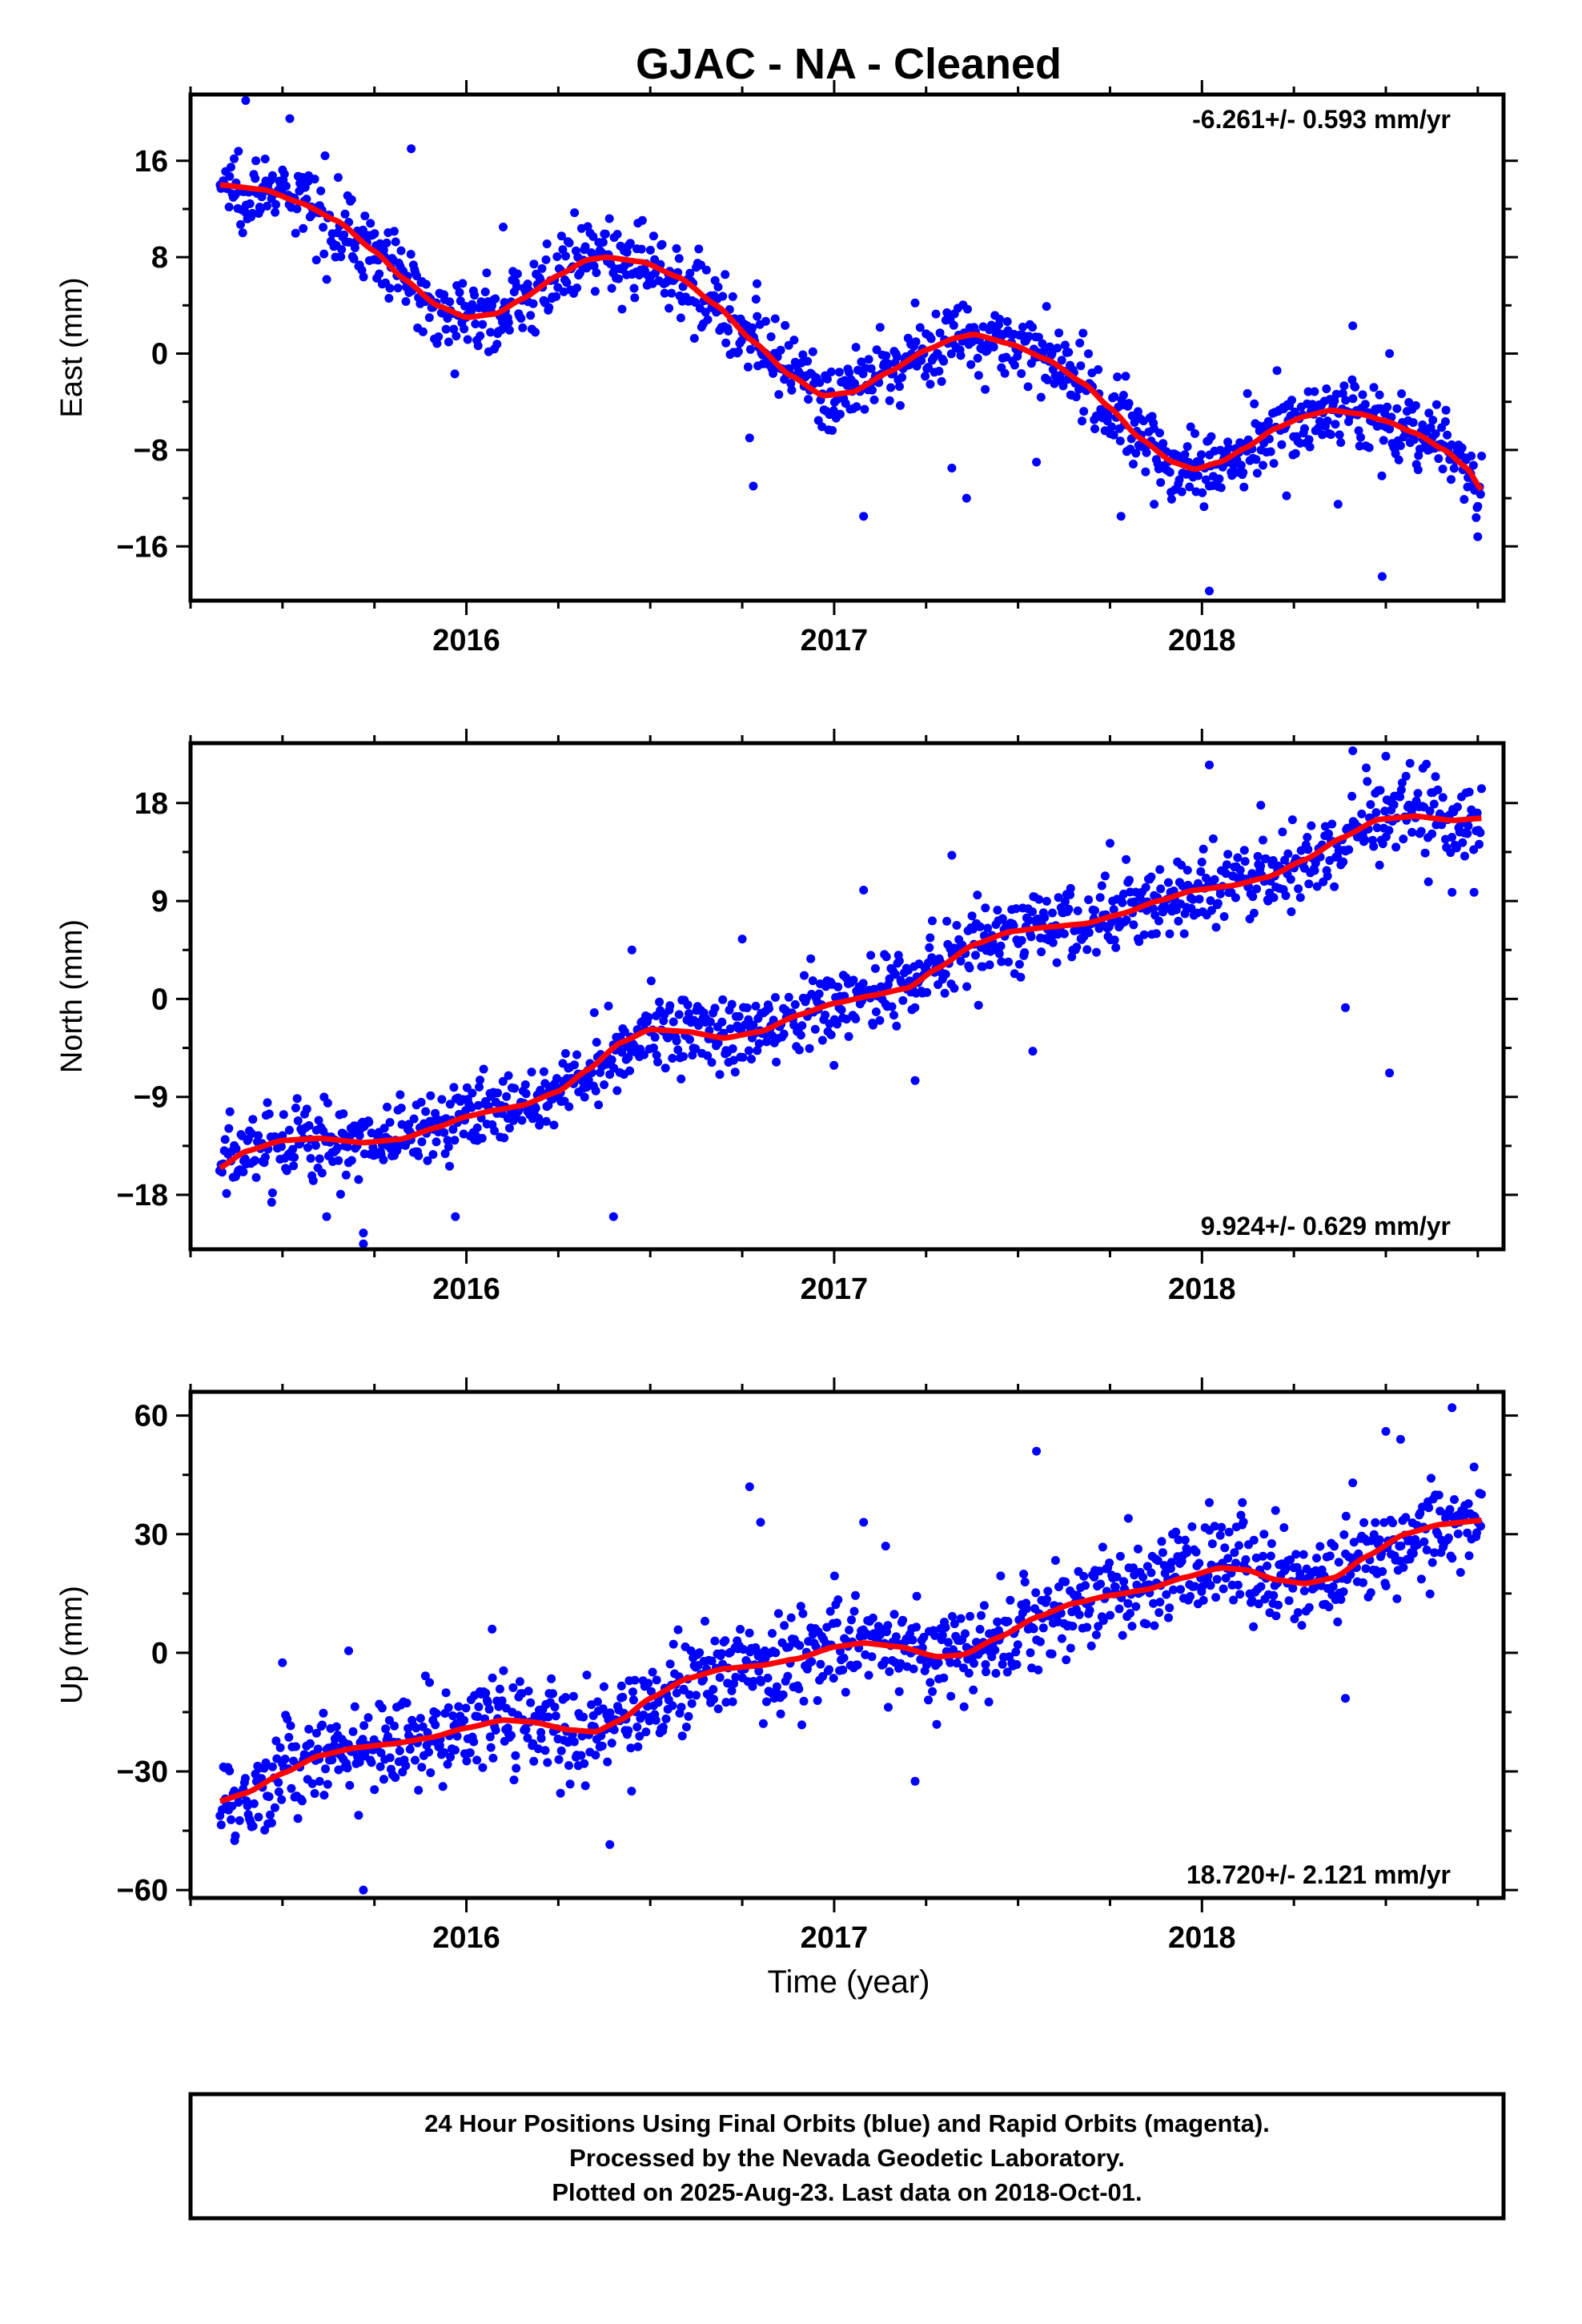  I want to click on east-outlier-point, so click(1390, 353).